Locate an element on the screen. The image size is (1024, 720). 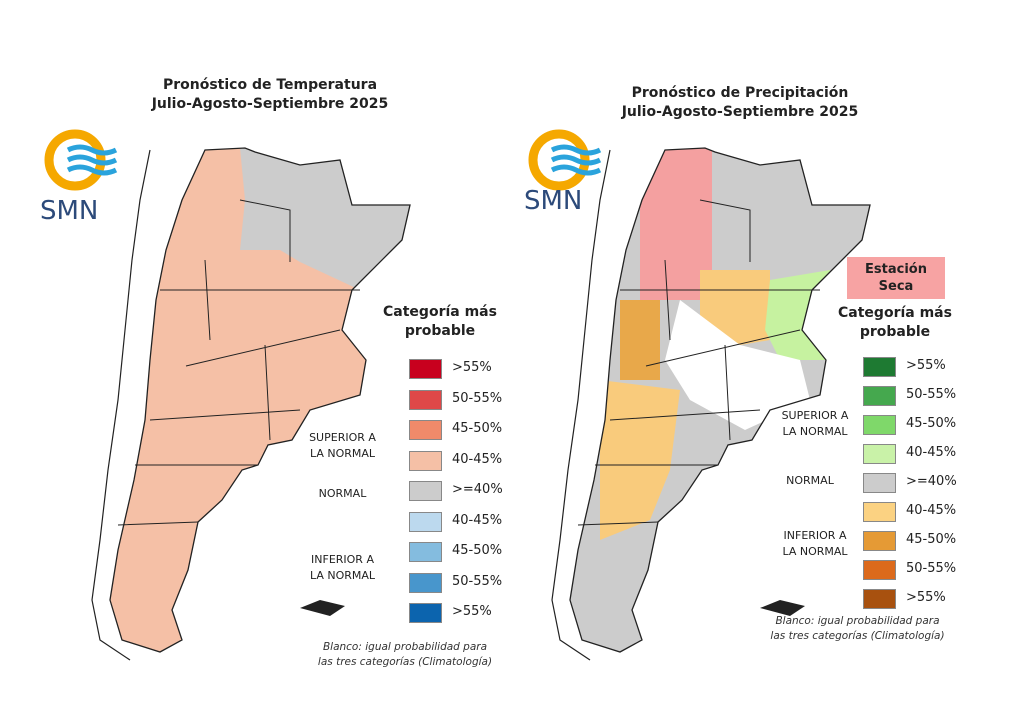
region-below-normal-strong is located at coordinates (640, 340).